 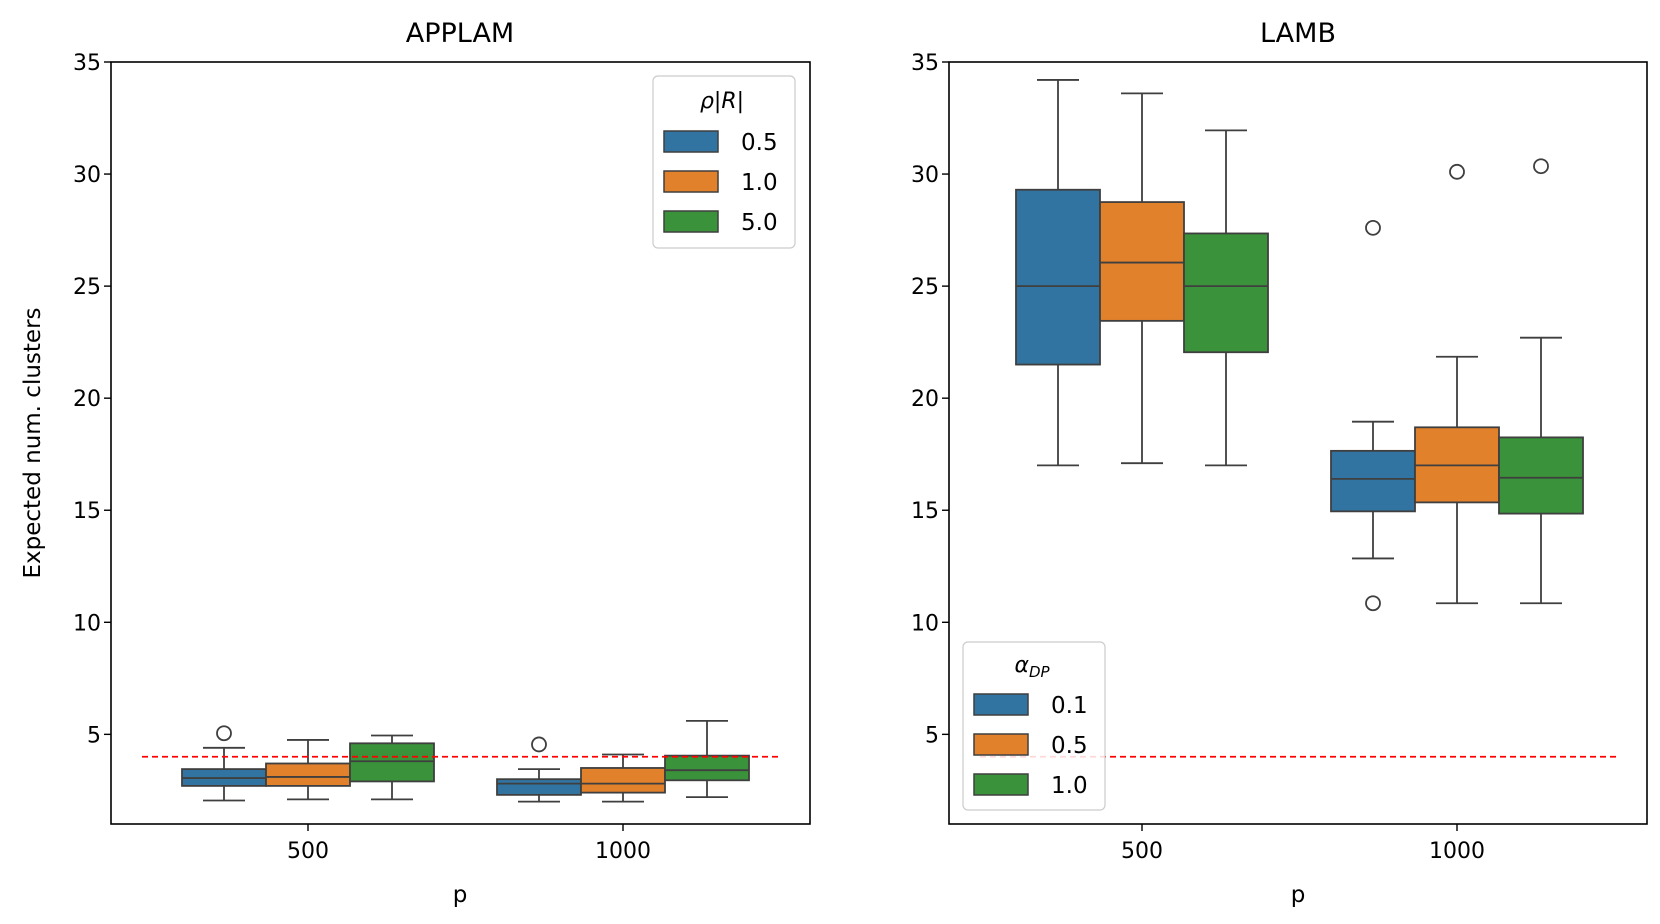 I want to click on panel-title: APPLAM, so click(x=460, y=33).